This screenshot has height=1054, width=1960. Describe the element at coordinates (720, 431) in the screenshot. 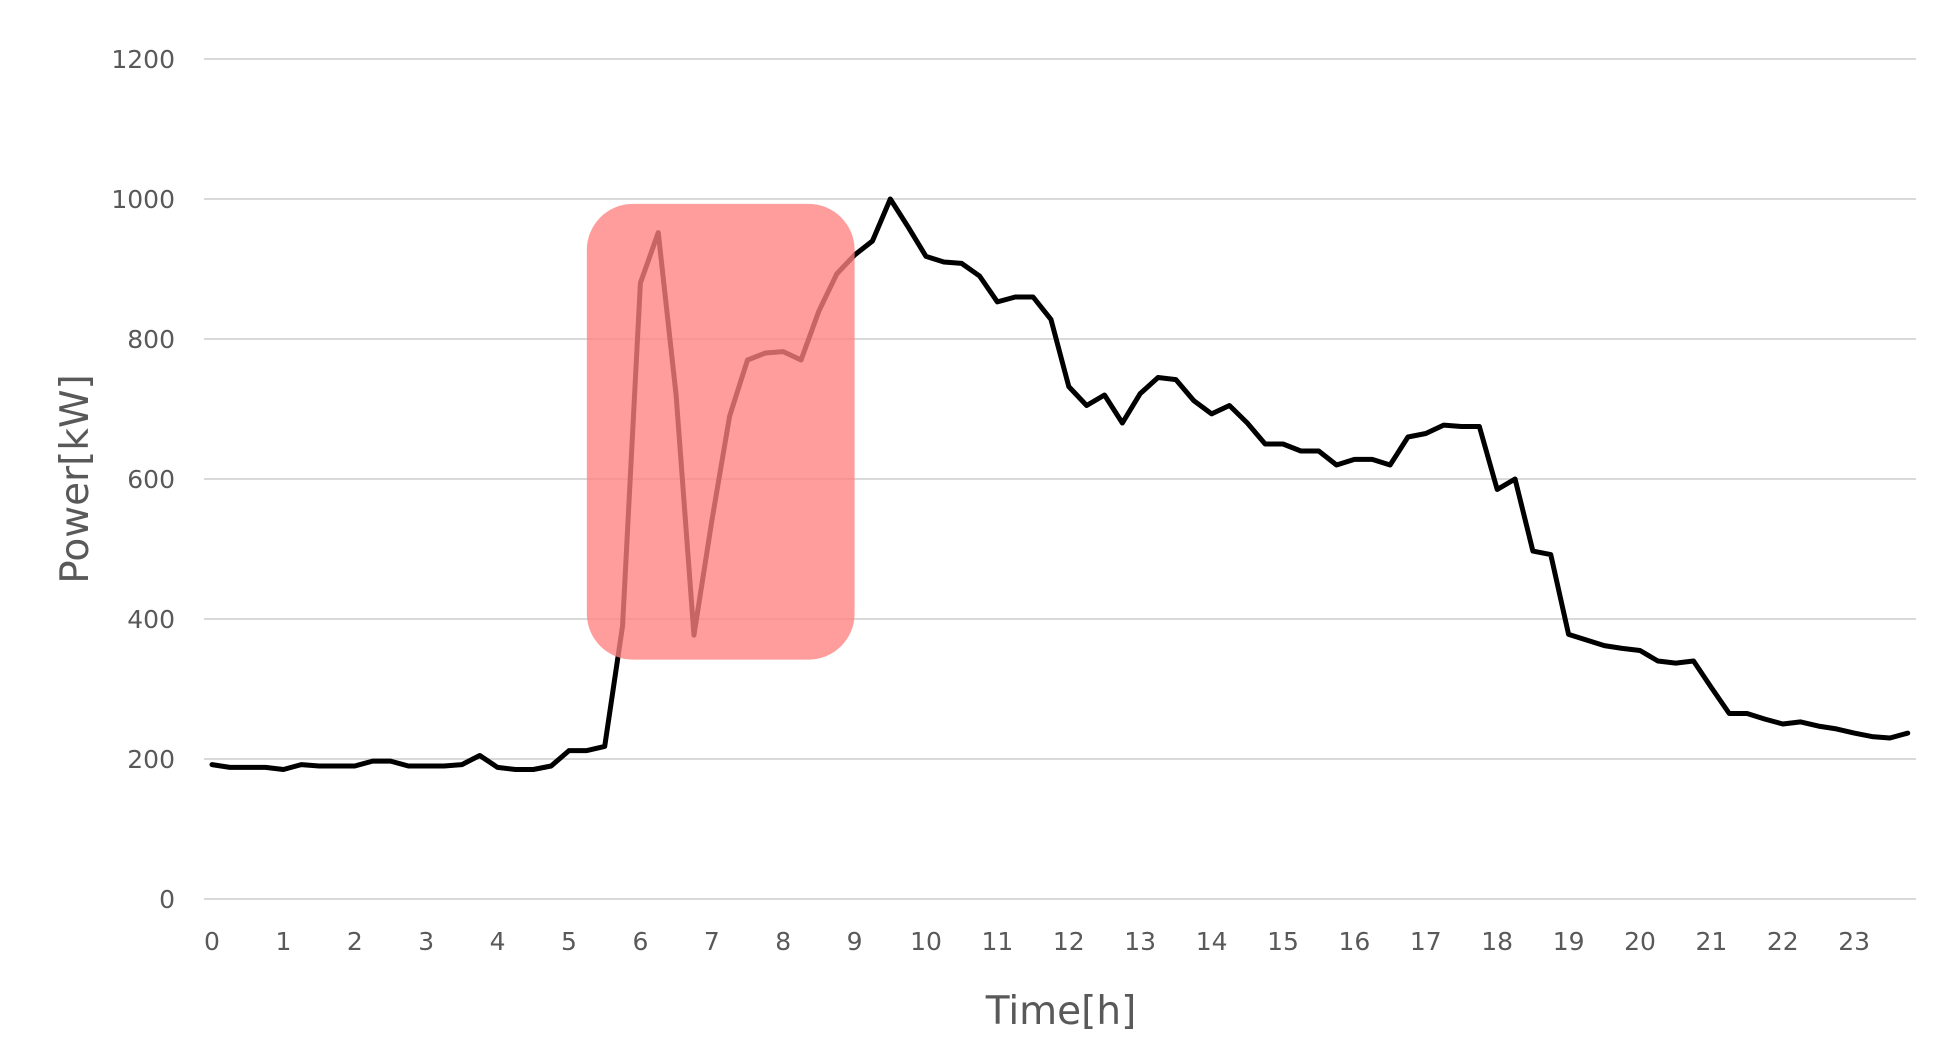

I see `highlight-region` at that location.